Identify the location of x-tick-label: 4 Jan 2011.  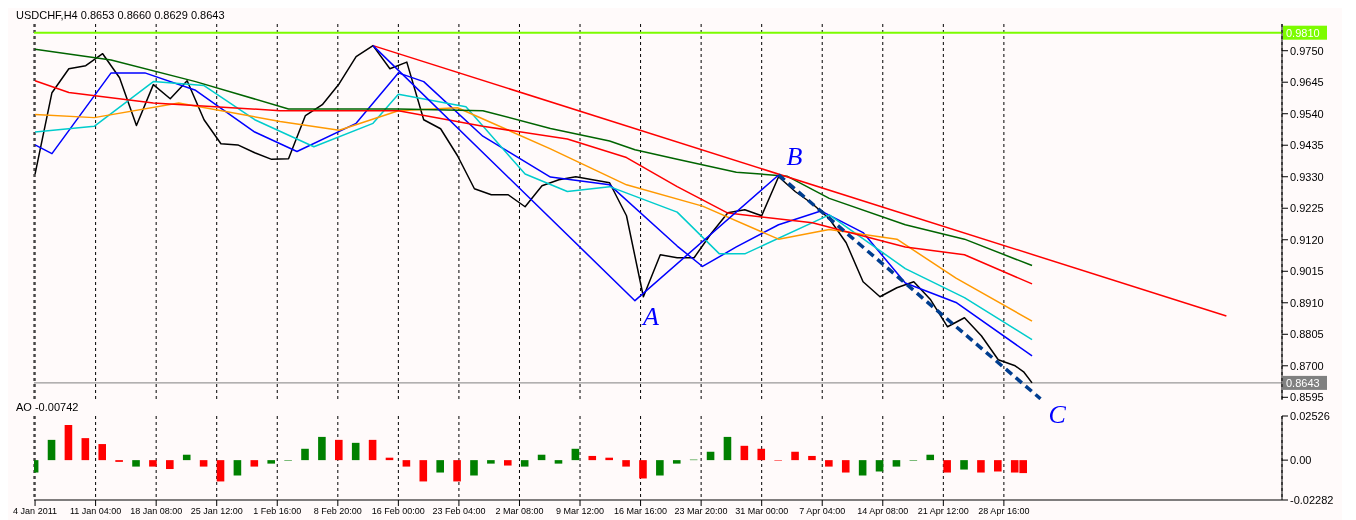
(35, 511).